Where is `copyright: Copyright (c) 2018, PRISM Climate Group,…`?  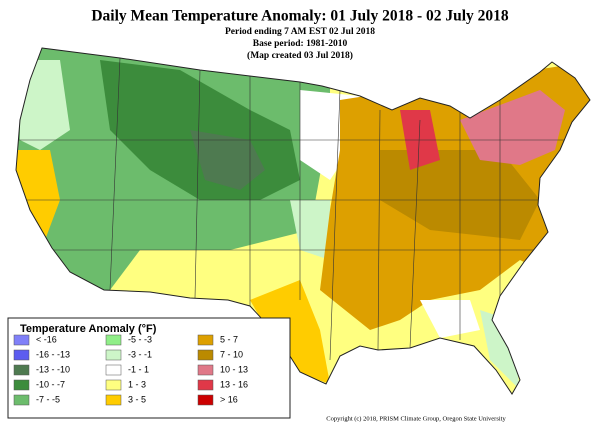 copyright: Copyright (c) 2018, PRISM Climate Group,… is located at coordinates (416, 418).